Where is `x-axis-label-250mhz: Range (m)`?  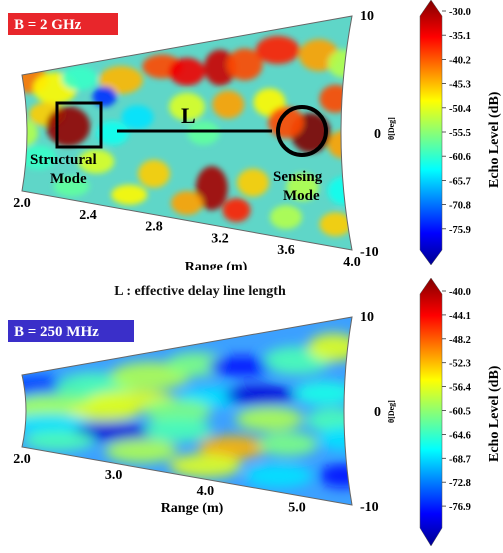
x-axis-label-250mhz: Range (m) is located at coordinates (192, 508).